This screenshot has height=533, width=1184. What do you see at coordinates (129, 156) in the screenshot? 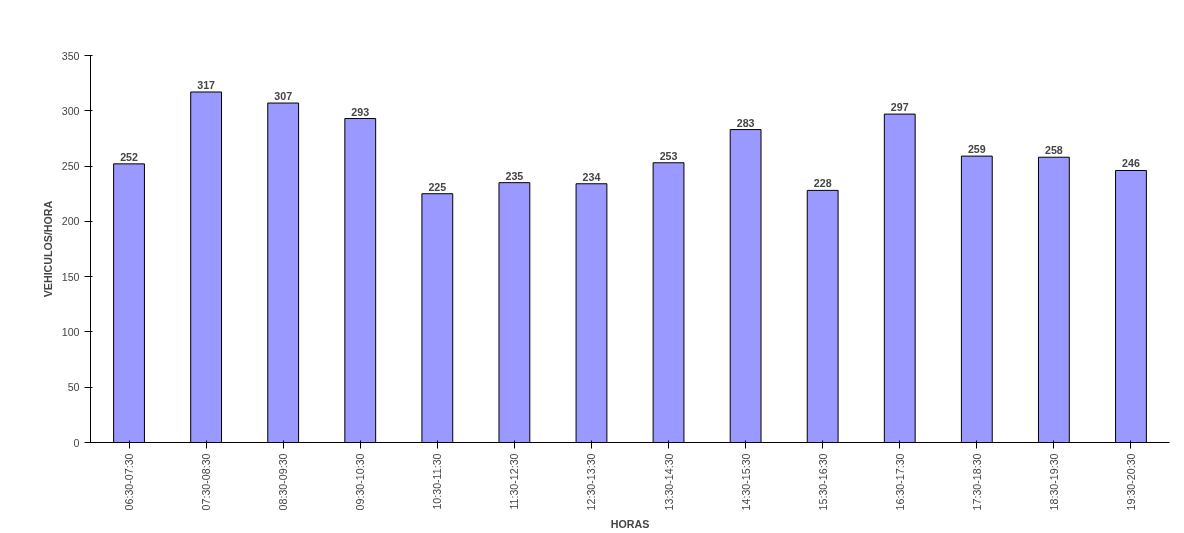
I see `data-label: 252` at bounding box center [129, 156].